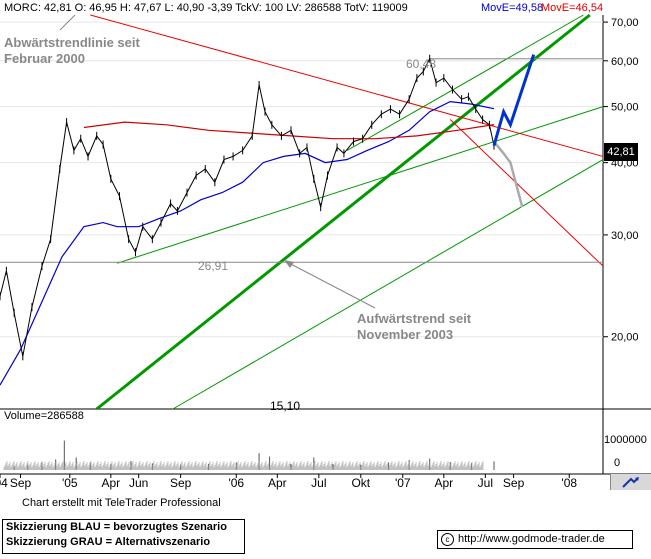 Image resolution: width=651 pixels, height=559 pixels. Describe the element at coordinates (285, 406) in the screenshot. I see `low-price-label: 15,10` at that location.